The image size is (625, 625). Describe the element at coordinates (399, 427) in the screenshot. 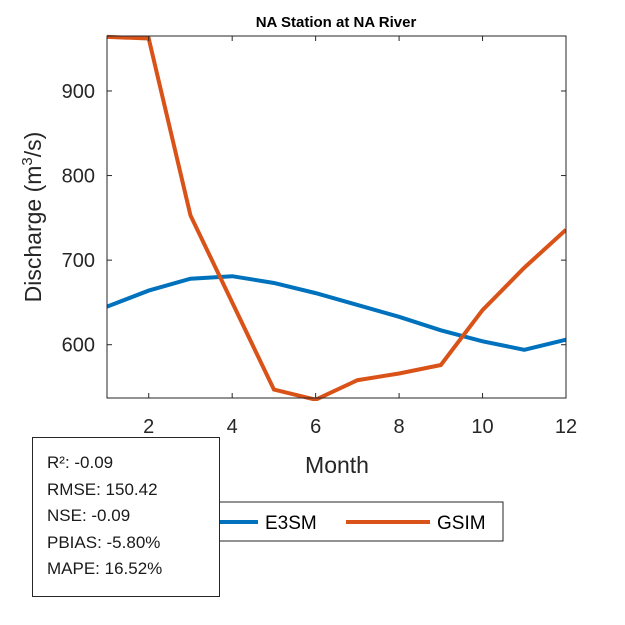

I see `x-tick-label: 8` at that location.